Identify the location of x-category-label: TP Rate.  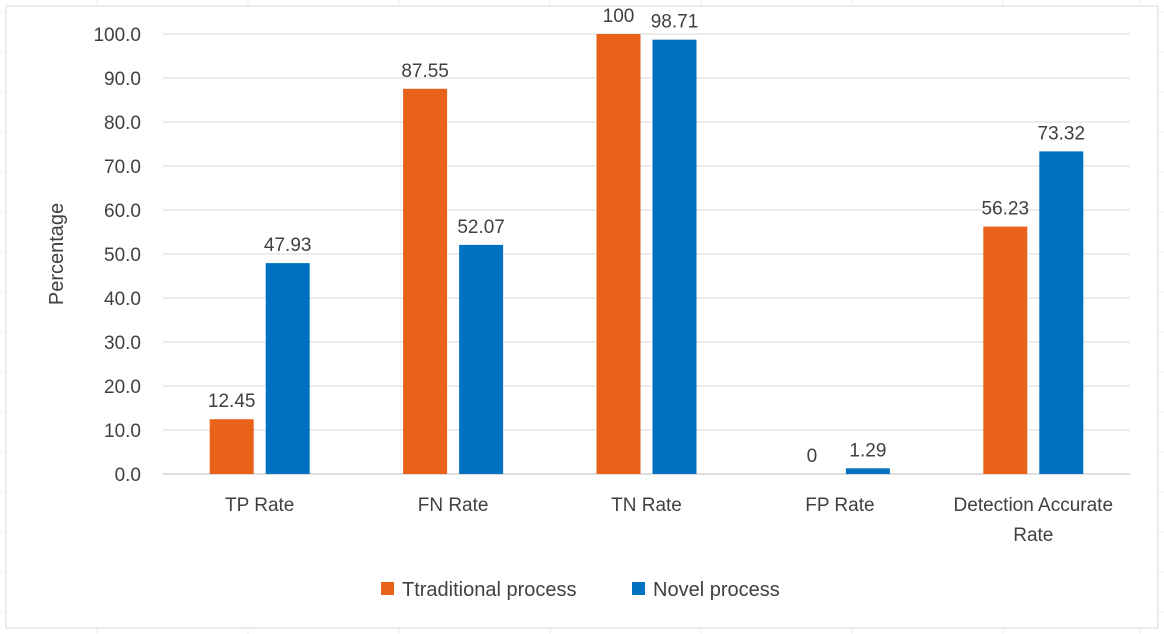
(259, 505).